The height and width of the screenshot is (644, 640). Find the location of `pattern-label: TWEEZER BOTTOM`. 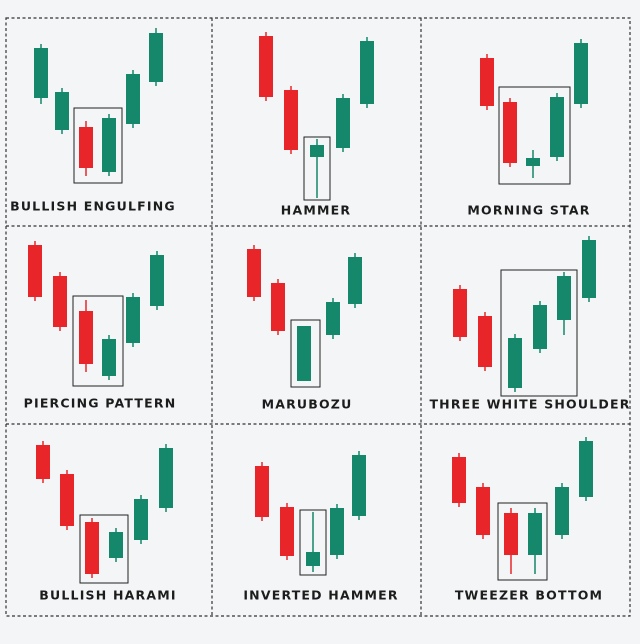

pattern-label: TWEEZER BOTTOM is located at coordinates (529, 595).